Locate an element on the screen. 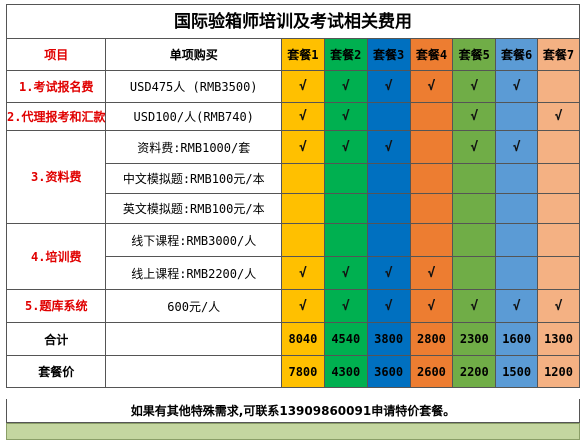 The width and height of the screenshot is (588, 444). price-package-2: 4300 is located at coordinates (345, 371).